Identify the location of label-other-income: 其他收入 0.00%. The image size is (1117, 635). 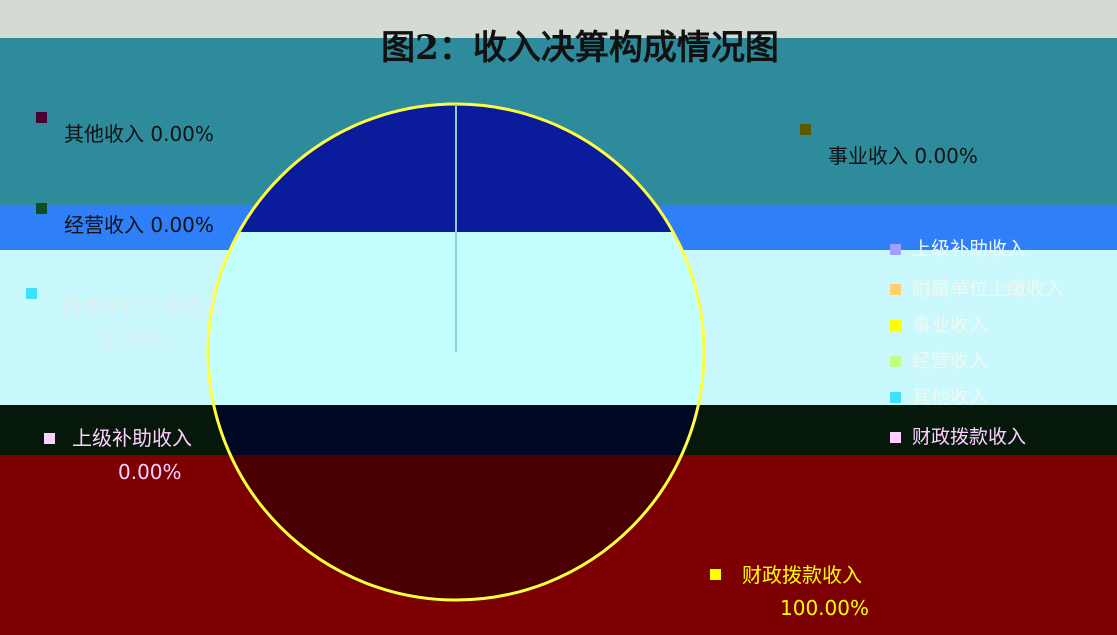
(139, 134).